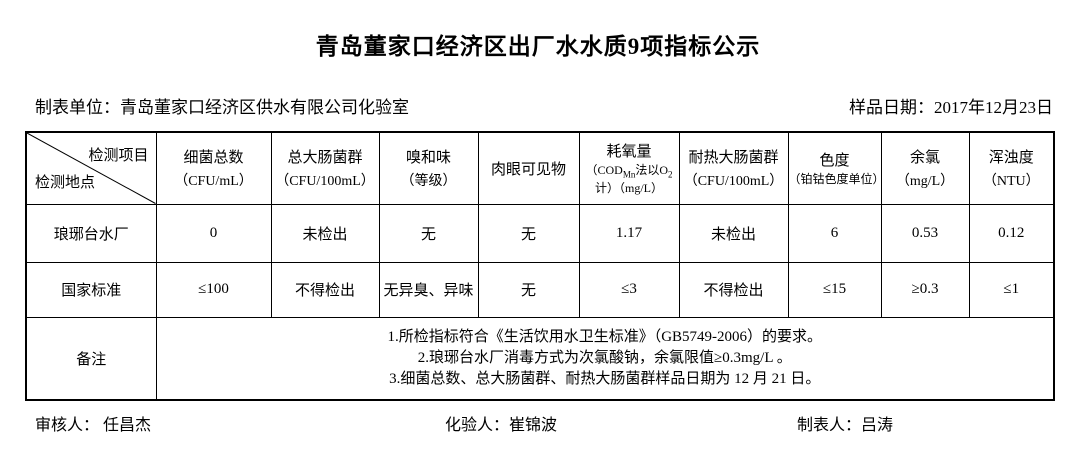 This screenshot has height=469, width=1076. Describe the element at coordinates (1011, 289) in the screenshot. I see `table-cell: ≤1` at that location.